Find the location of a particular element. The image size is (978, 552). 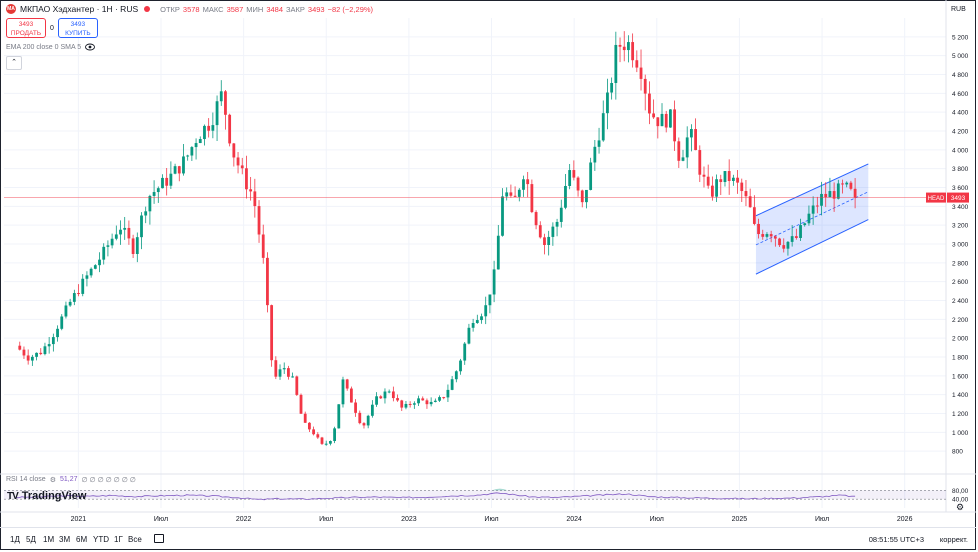

price-badge-label: HEAD is located at coordinates (936, 199).